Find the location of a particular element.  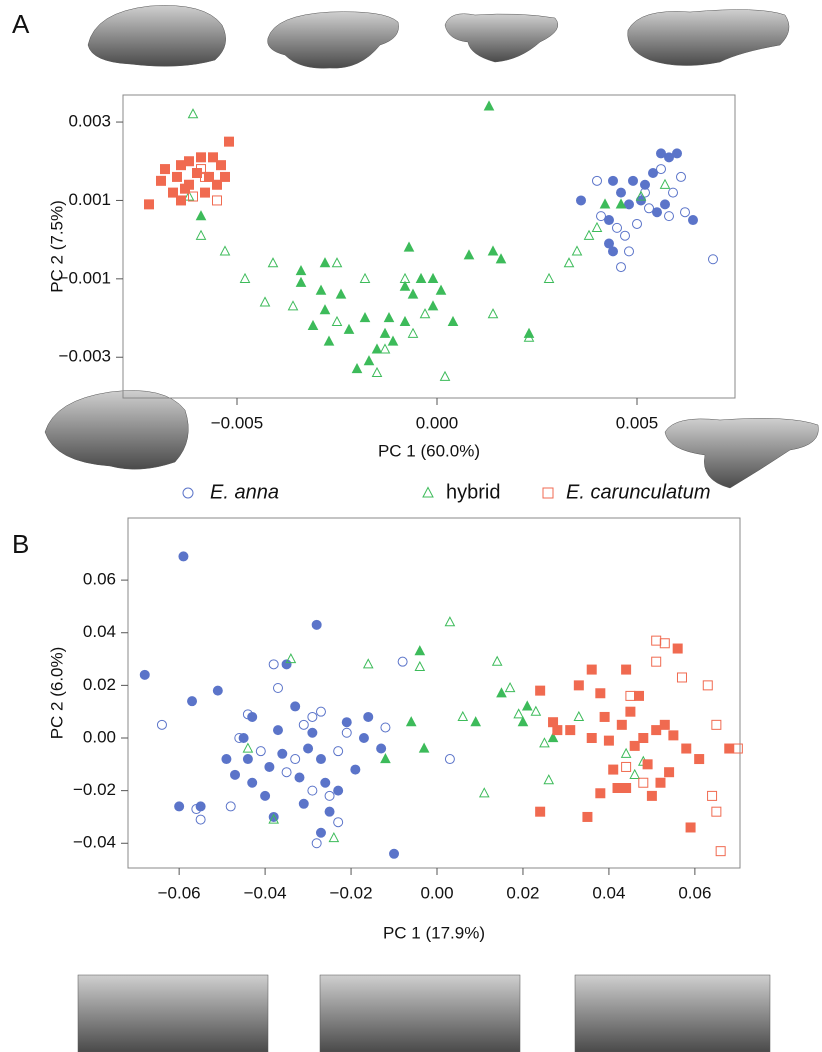

y-tick-label: 0.02 is located at coordinates (99, 684).